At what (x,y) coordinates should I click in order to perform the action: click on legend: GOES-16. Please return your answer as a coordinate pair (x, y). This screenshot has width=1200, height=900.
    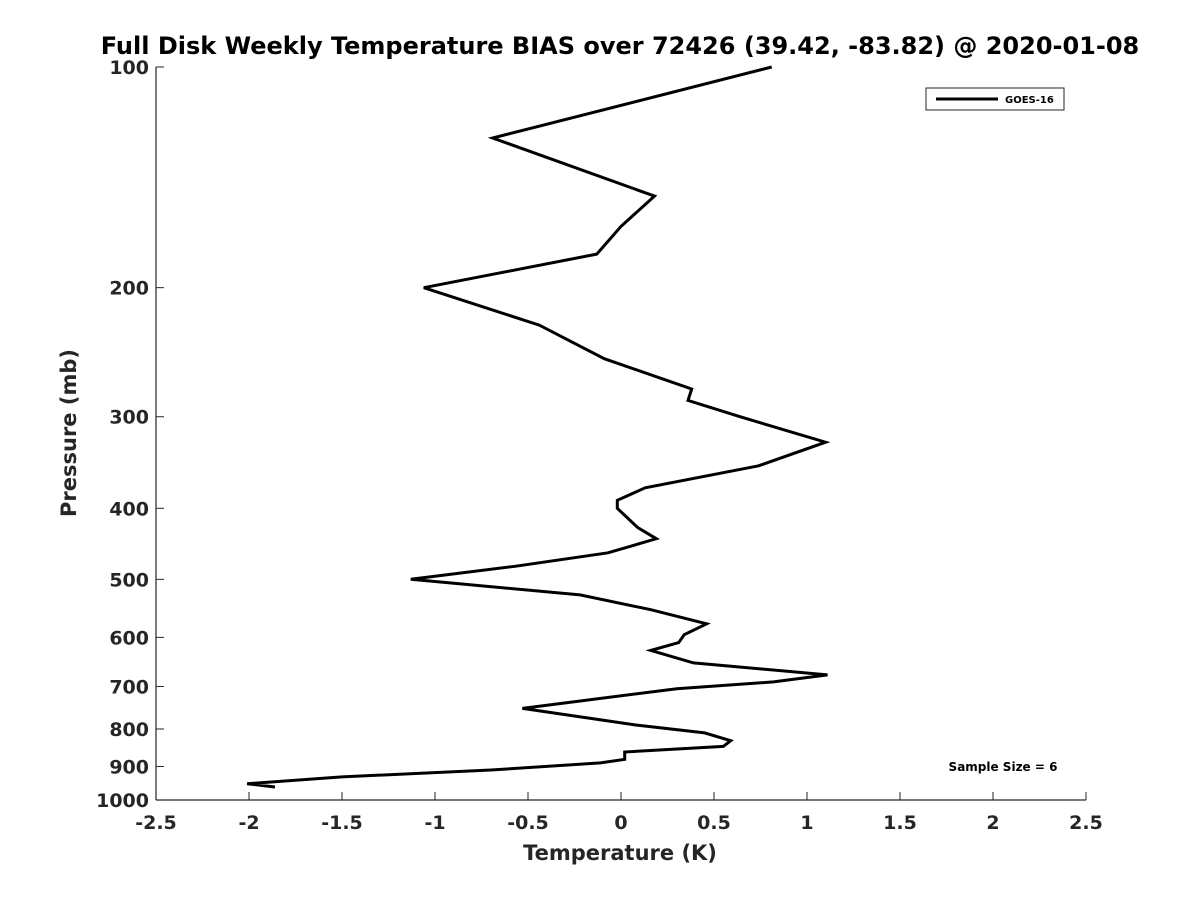
    Looking at the image, I should click on (995, 99).